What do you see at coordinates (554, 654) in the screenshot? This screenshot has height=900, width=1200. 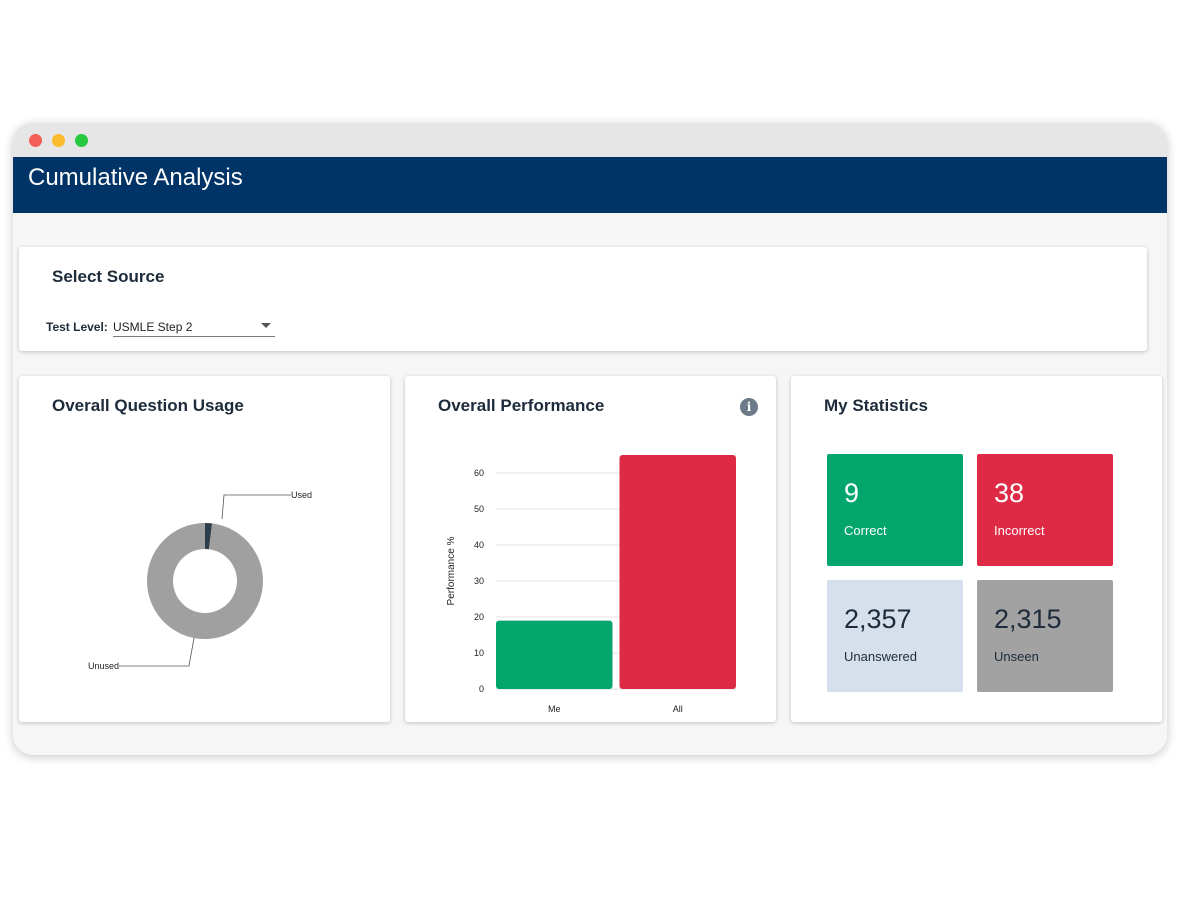 I see `bar-me` at bounding box center [554, 654].